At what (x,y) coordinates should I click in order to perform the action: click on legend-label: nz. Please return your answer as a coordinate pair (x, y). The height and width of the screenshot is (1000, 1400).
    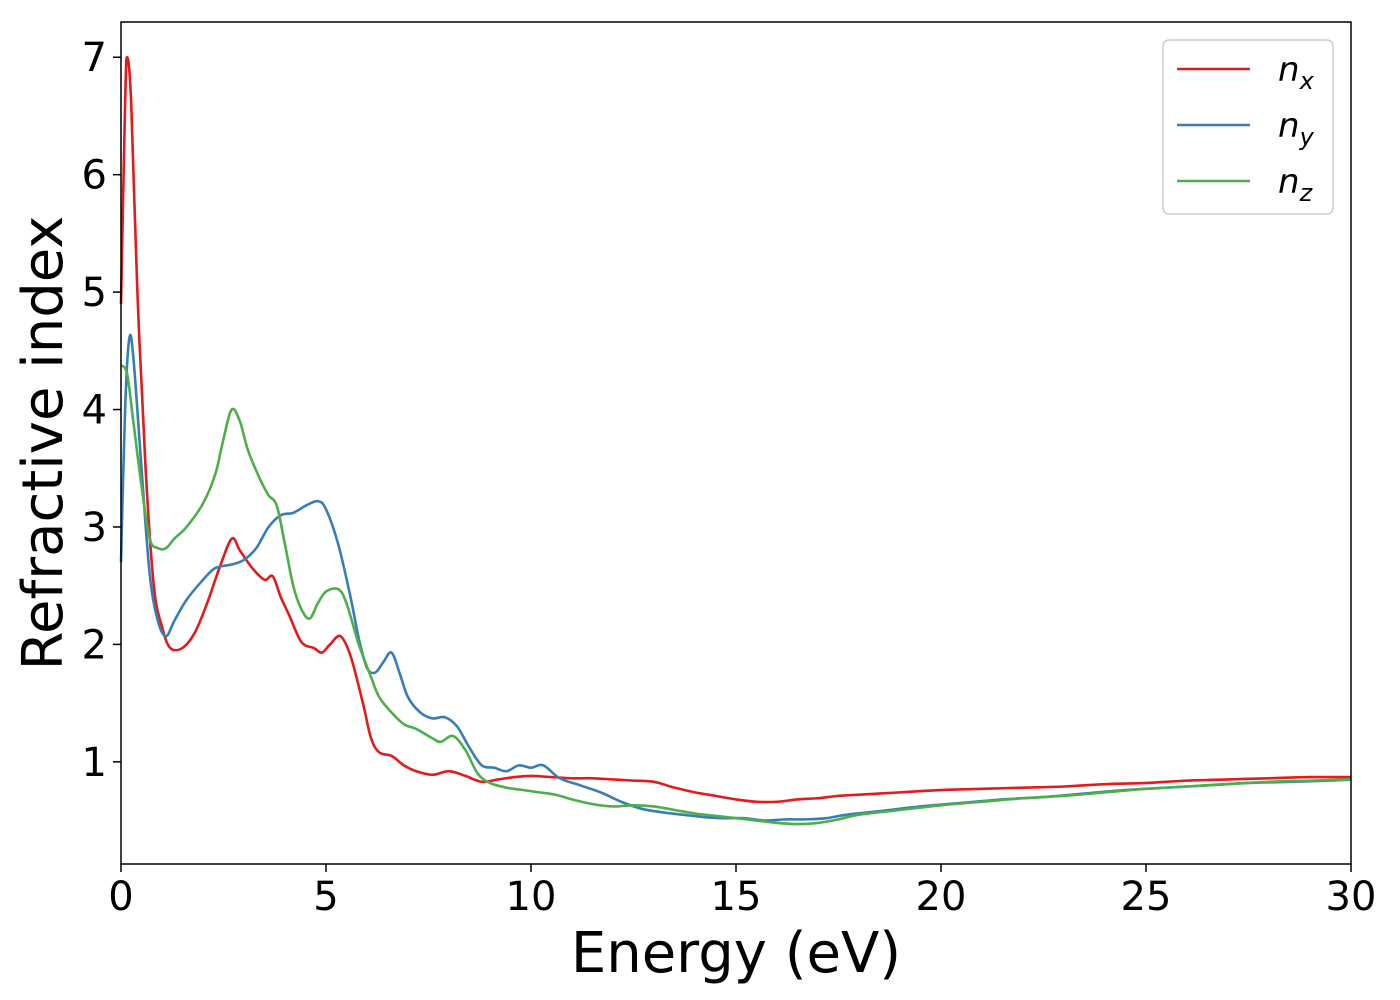
    Looking at the image, I should click on (1296, 184).